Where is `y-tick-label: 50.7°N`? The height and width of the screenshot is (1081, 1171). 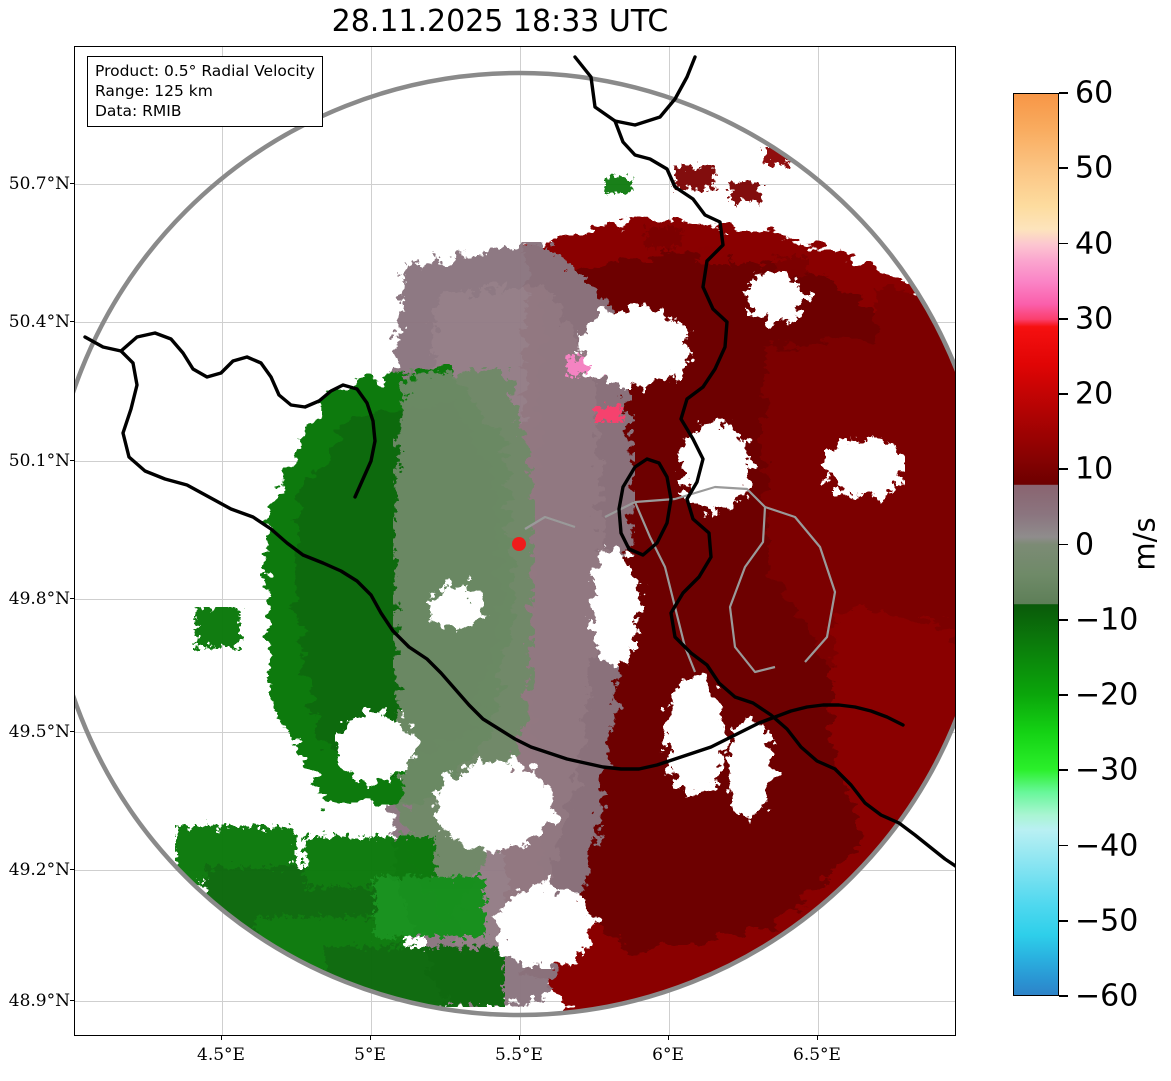
y-tick-label: 50.7°N is located at coordinates (39, 184).